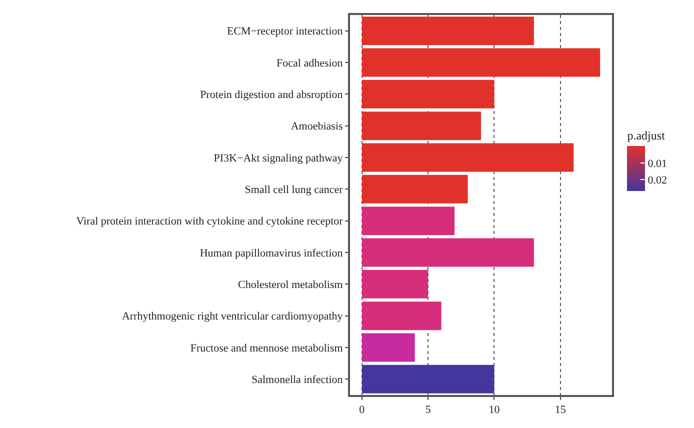 Image resolution: width=694 pixels, height=428 pixels. I want to click on y-tick-label: Human papillomavirus infection, so click(272, 253).